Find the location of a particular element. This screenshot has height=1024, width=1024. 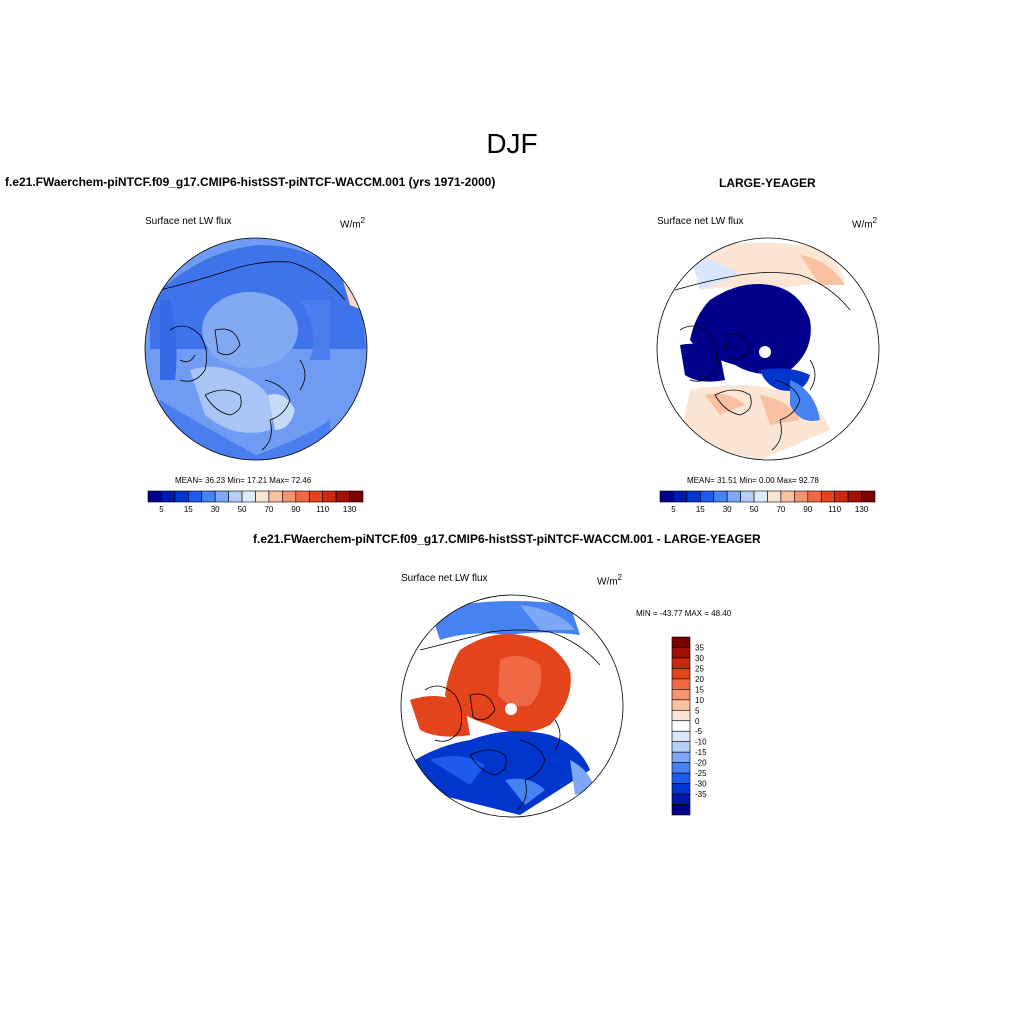

diff-colorbar-label: -30 is located at coordinates (701, 784).